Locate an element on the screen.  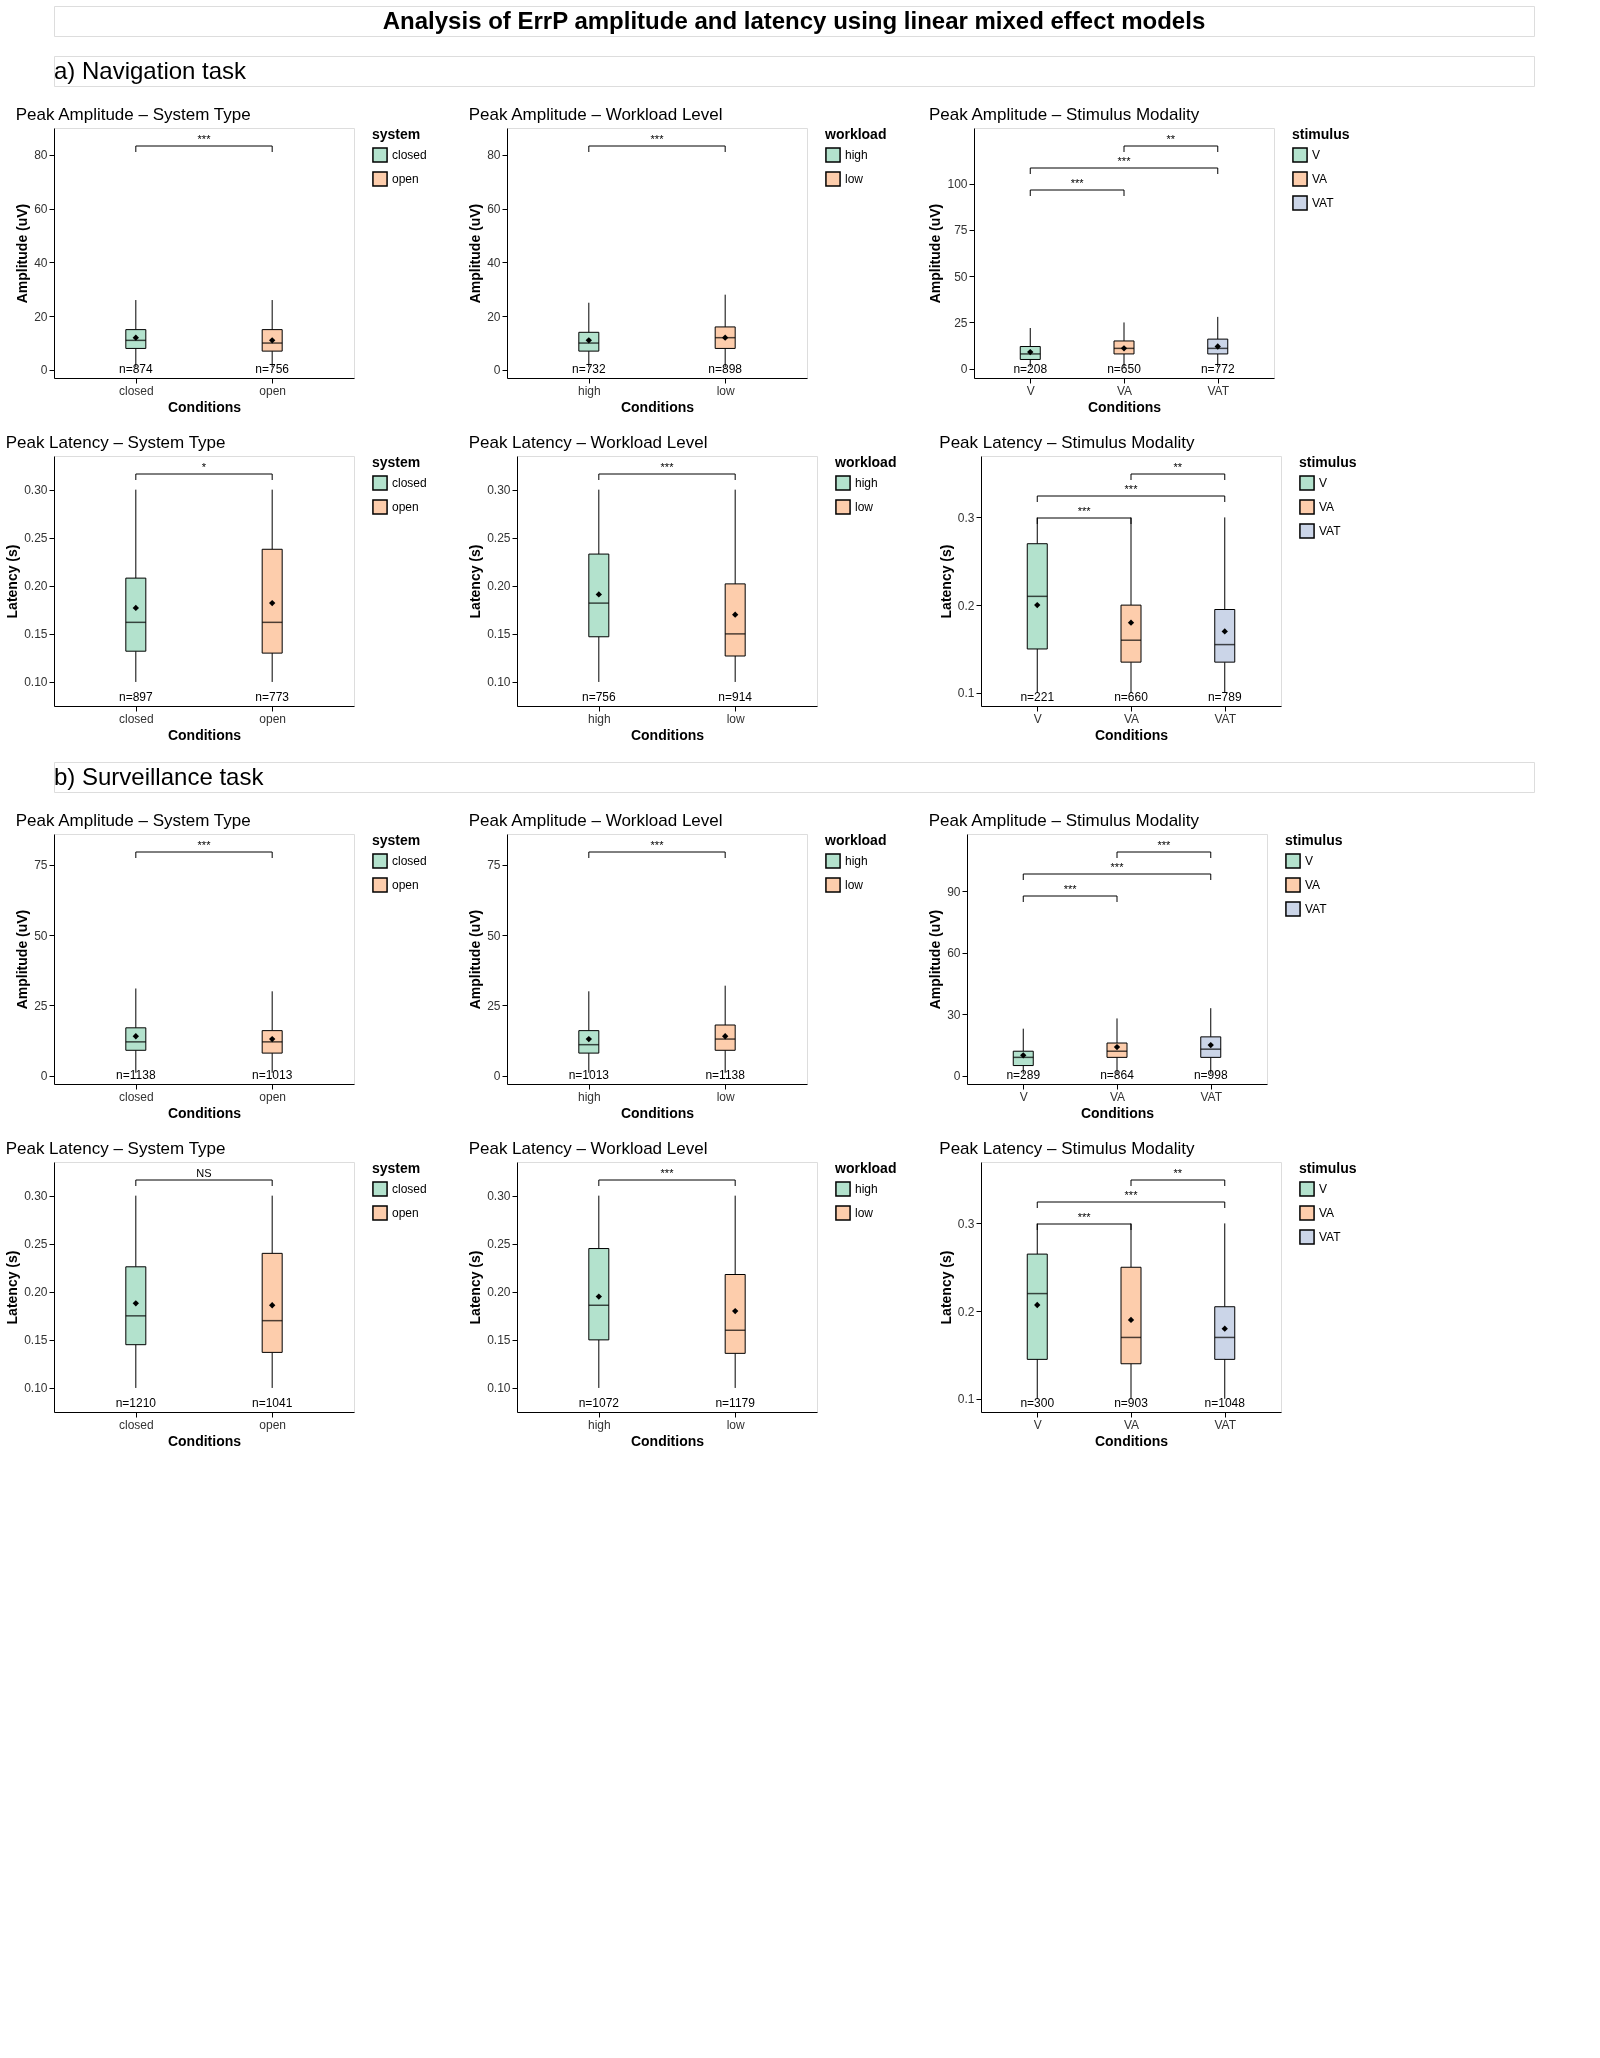
chart-subtitle: b) Surveillance task is located at coordinates (159, 776).